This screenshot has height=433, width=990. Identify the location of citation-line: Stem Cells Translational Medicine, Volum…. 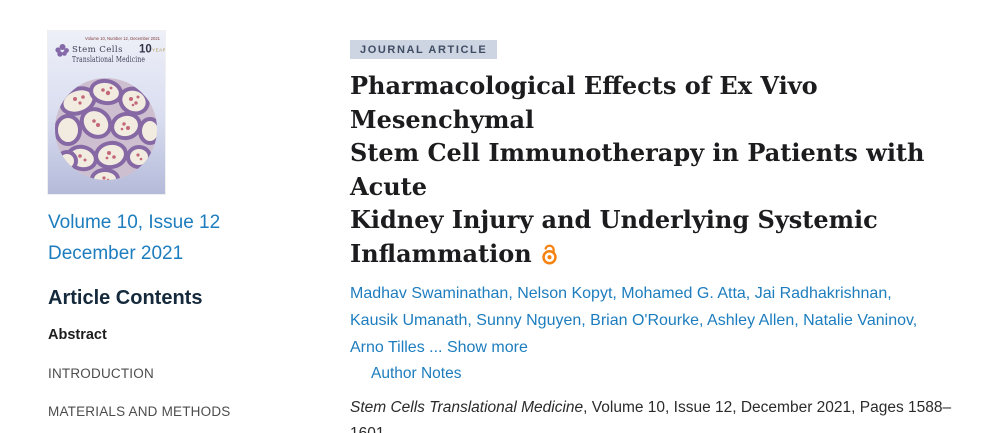
(664, 414).